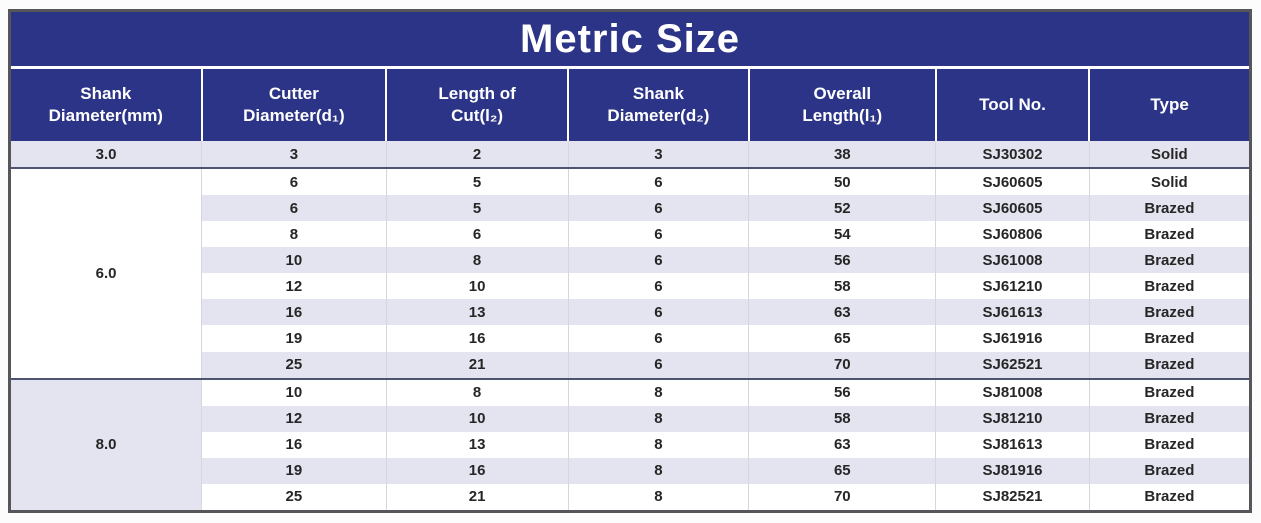 The image size is (1261, 523). I want to click on header-line: Length of, so click(477, 93).